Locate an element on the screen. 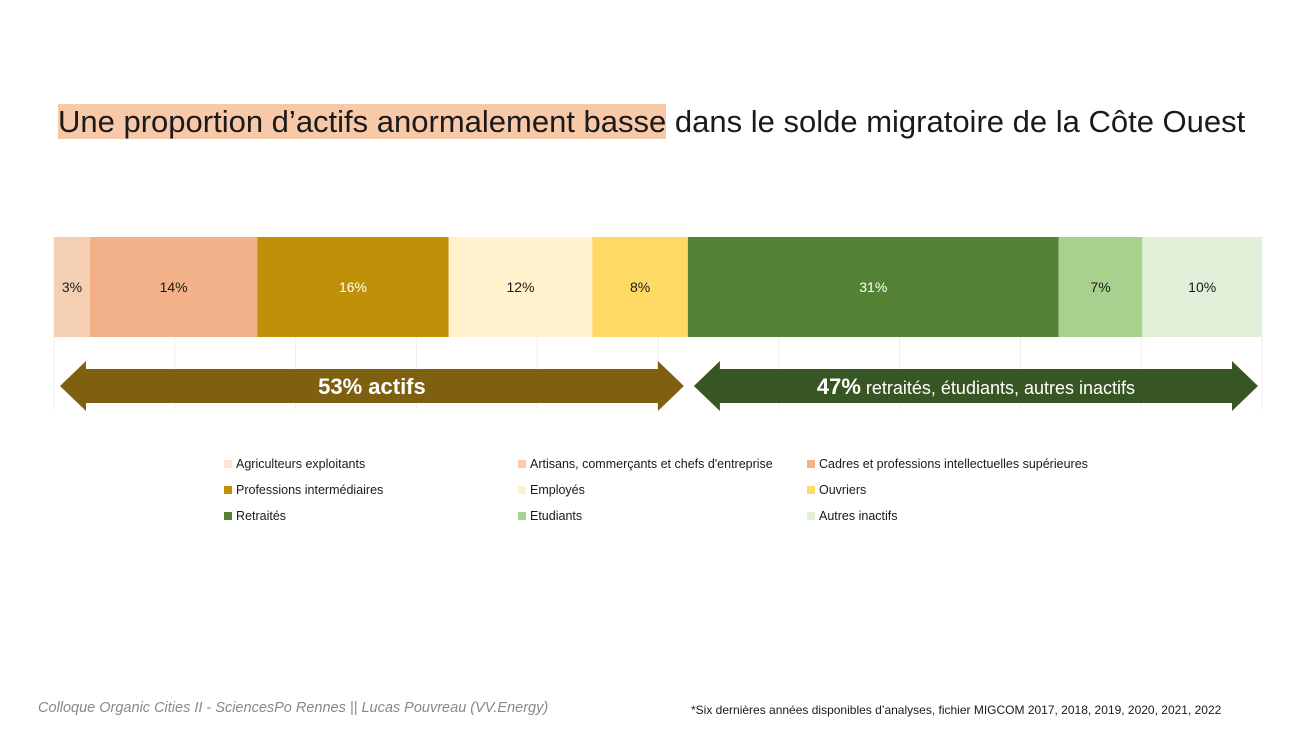 Image resolution: width=1300 pixels, height=731 pixels. legend-item: Autres inactifs is located at coordinates (967, 516).